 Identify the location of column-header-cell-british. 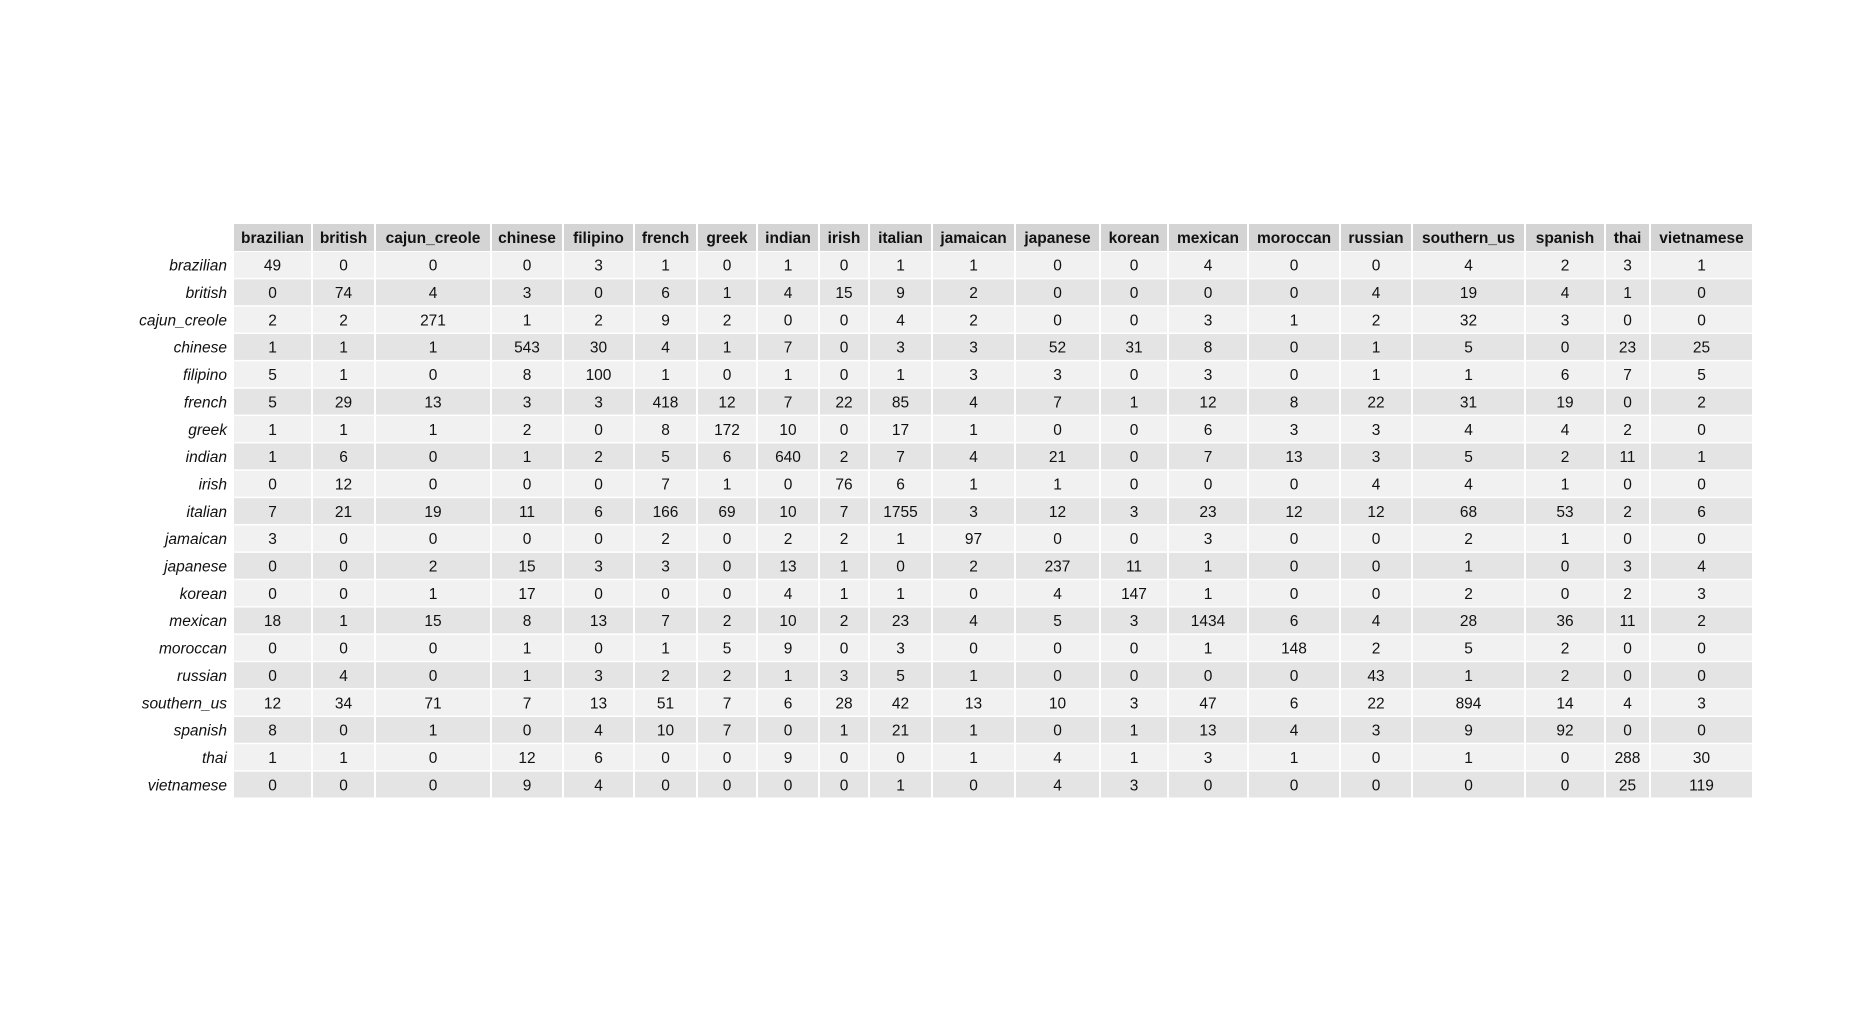
(343, 237).